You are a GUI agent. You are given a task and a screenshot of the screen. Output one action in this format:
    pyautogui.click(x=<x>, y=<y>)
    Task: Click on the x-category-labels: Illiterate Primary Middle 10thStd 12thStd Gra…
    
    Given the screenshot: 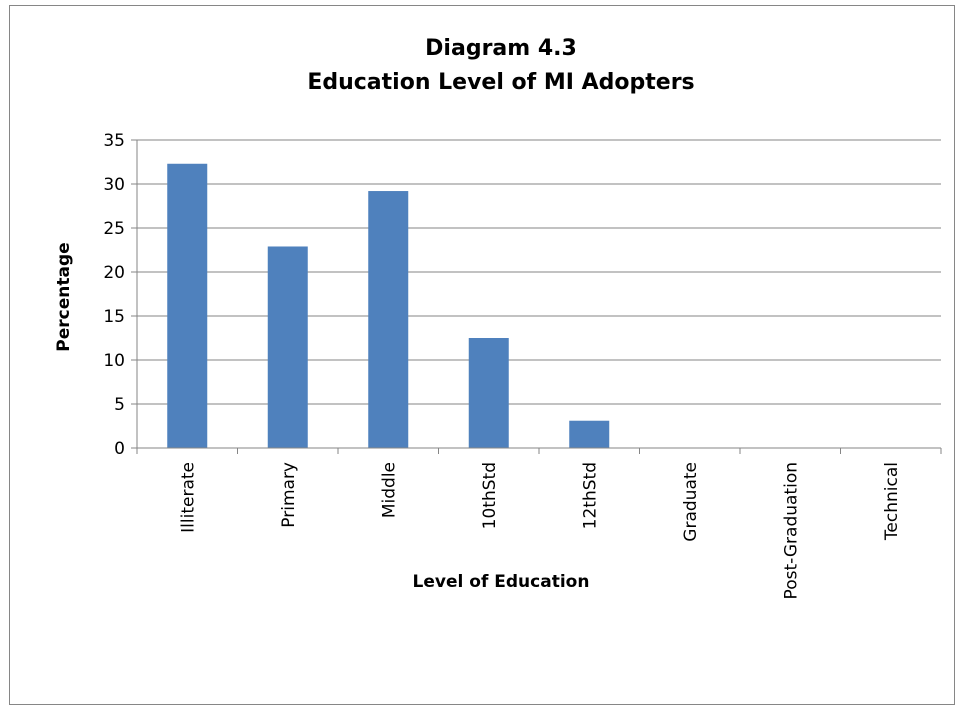 What is the action you would take?
    pyautogui.click(x=540, y=530)
    